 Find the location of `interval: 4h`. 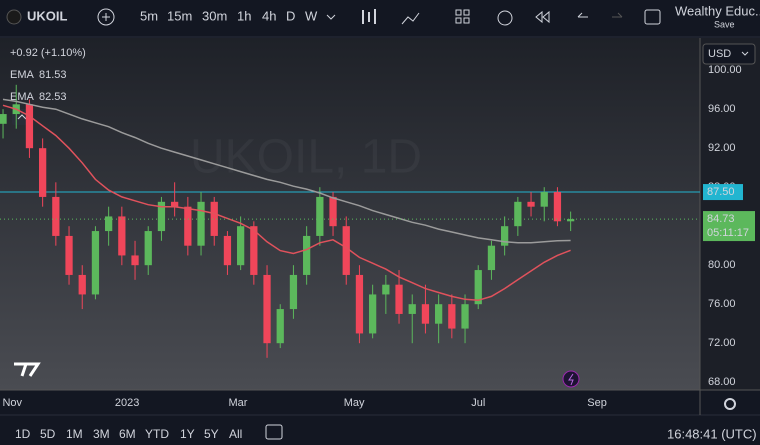

interval: 4h is located at coordinates (269, 15).